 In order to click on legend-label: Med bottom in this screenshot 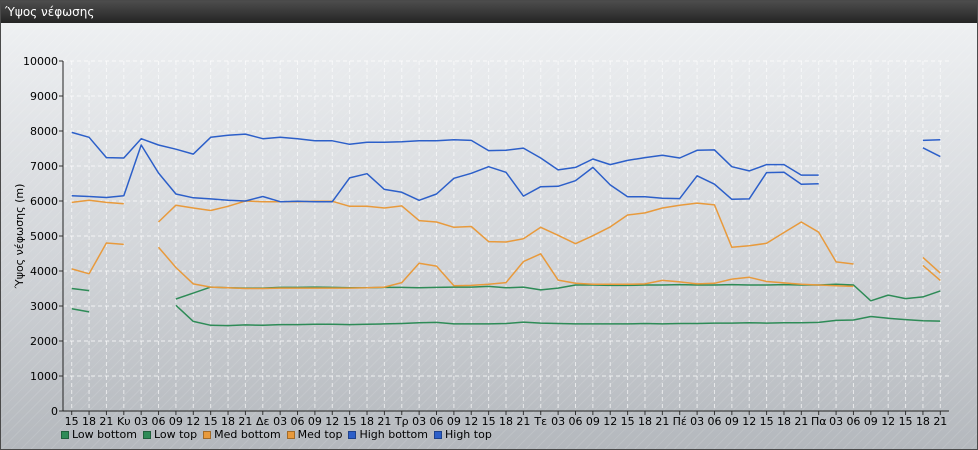, I will do `click(247, 434)`.